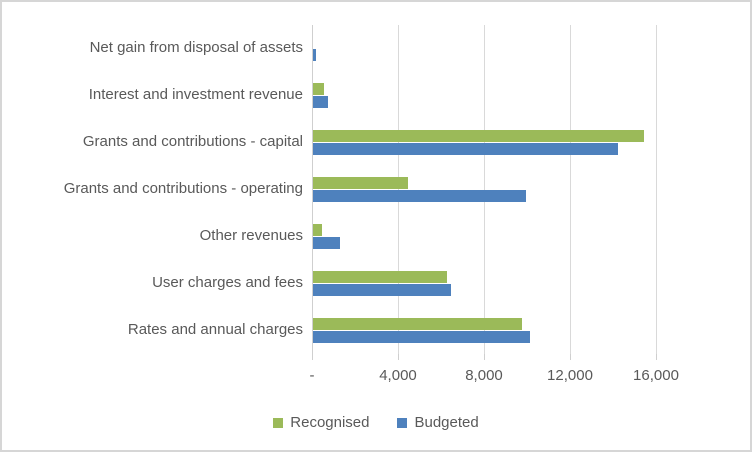  I want to click on legend-item-budgeted: Budgeted, so click(438, 422).